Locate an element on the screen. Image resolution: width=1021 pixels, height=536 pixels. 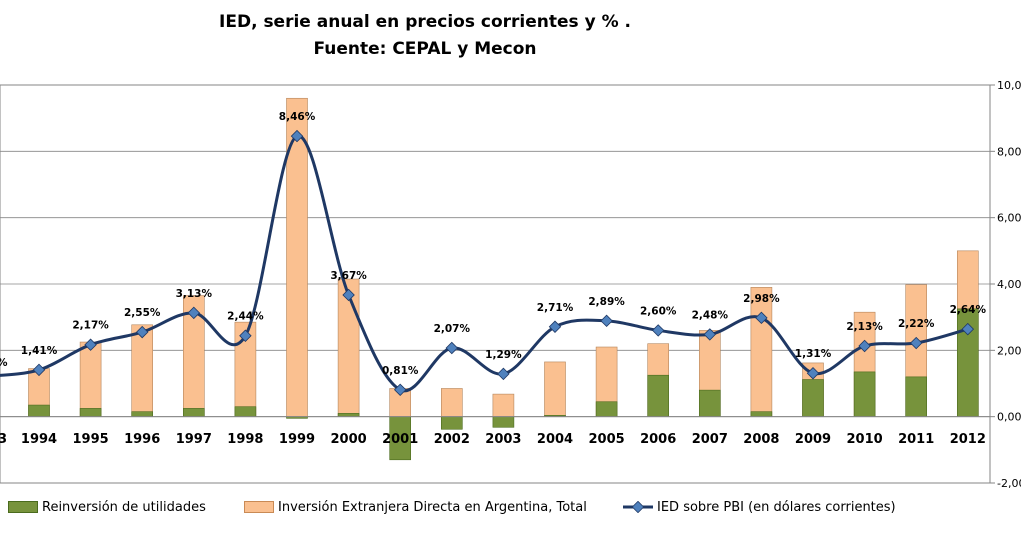
data-label: 1,41% is located at coordinates (39, 351).